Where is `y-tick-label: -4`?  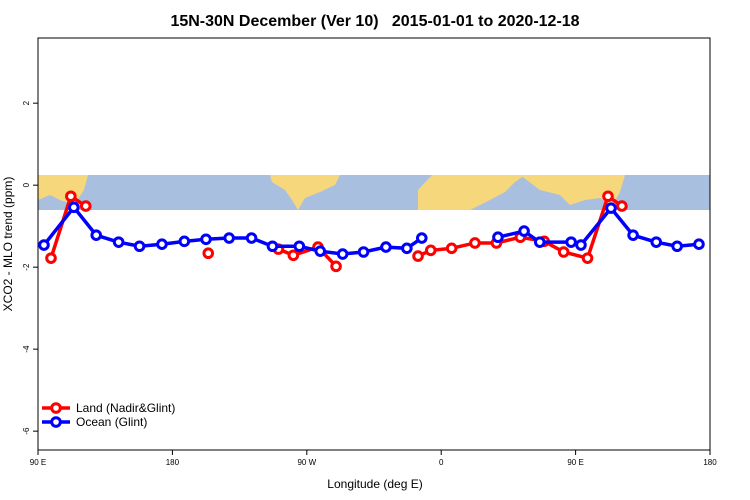
y-tick-label: -4 is located at coordinates (26, 349).